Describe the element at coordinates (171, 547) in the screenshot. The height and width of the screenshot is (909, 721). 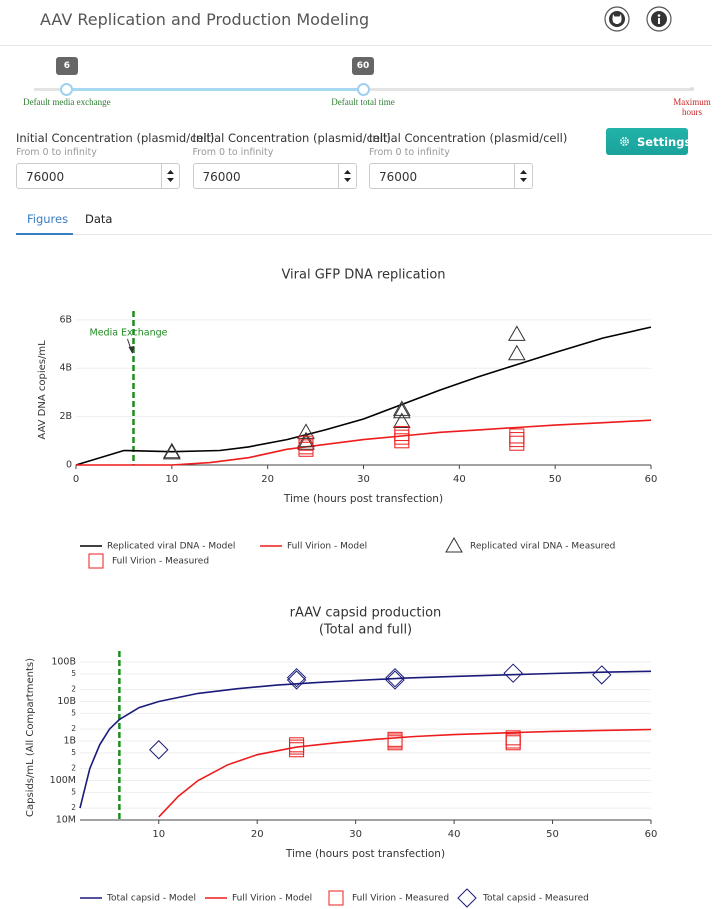
I see `legend-label: Replicated viral DNA - Model` at that location.